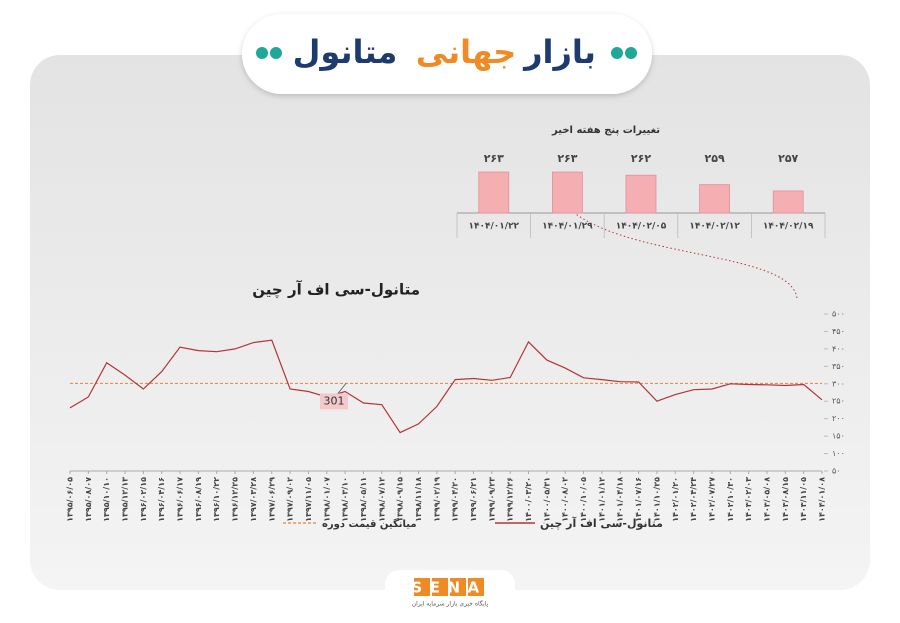  I want to click on x-tick-label: ۱۳۹۸/۰۷/۱۲, so click(381, 499).